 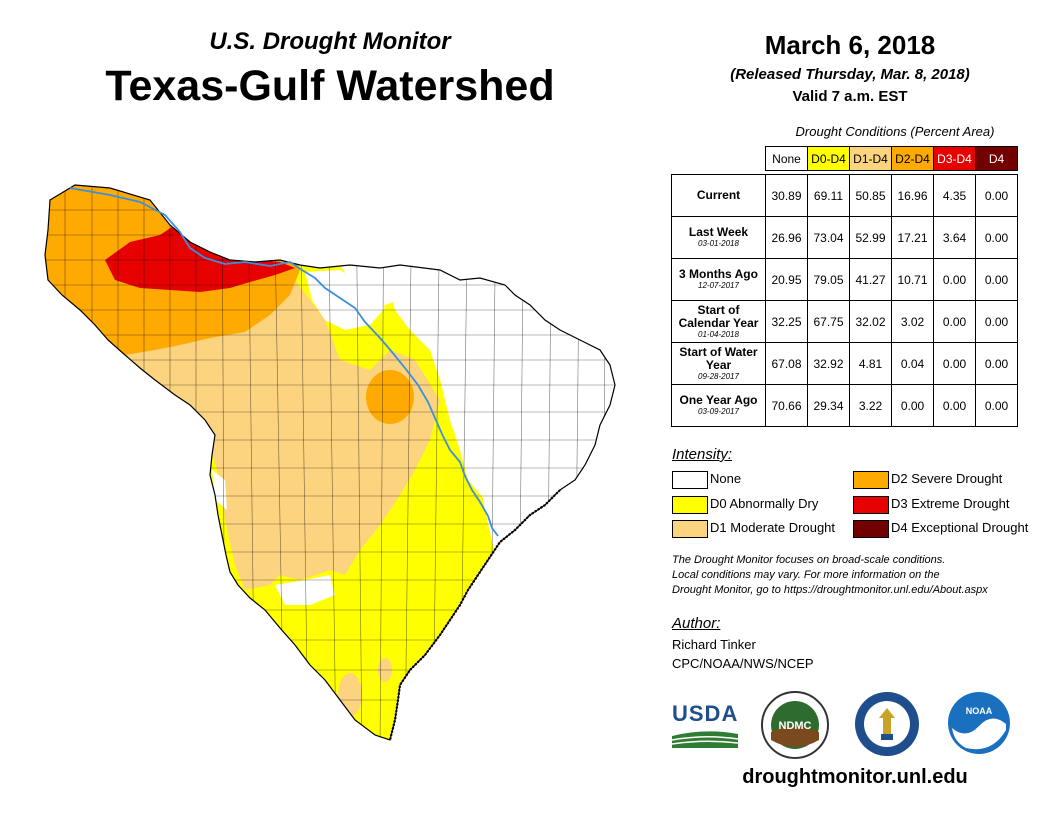 I want to click on cell-value: 52.99, so click(x=870, y=237).